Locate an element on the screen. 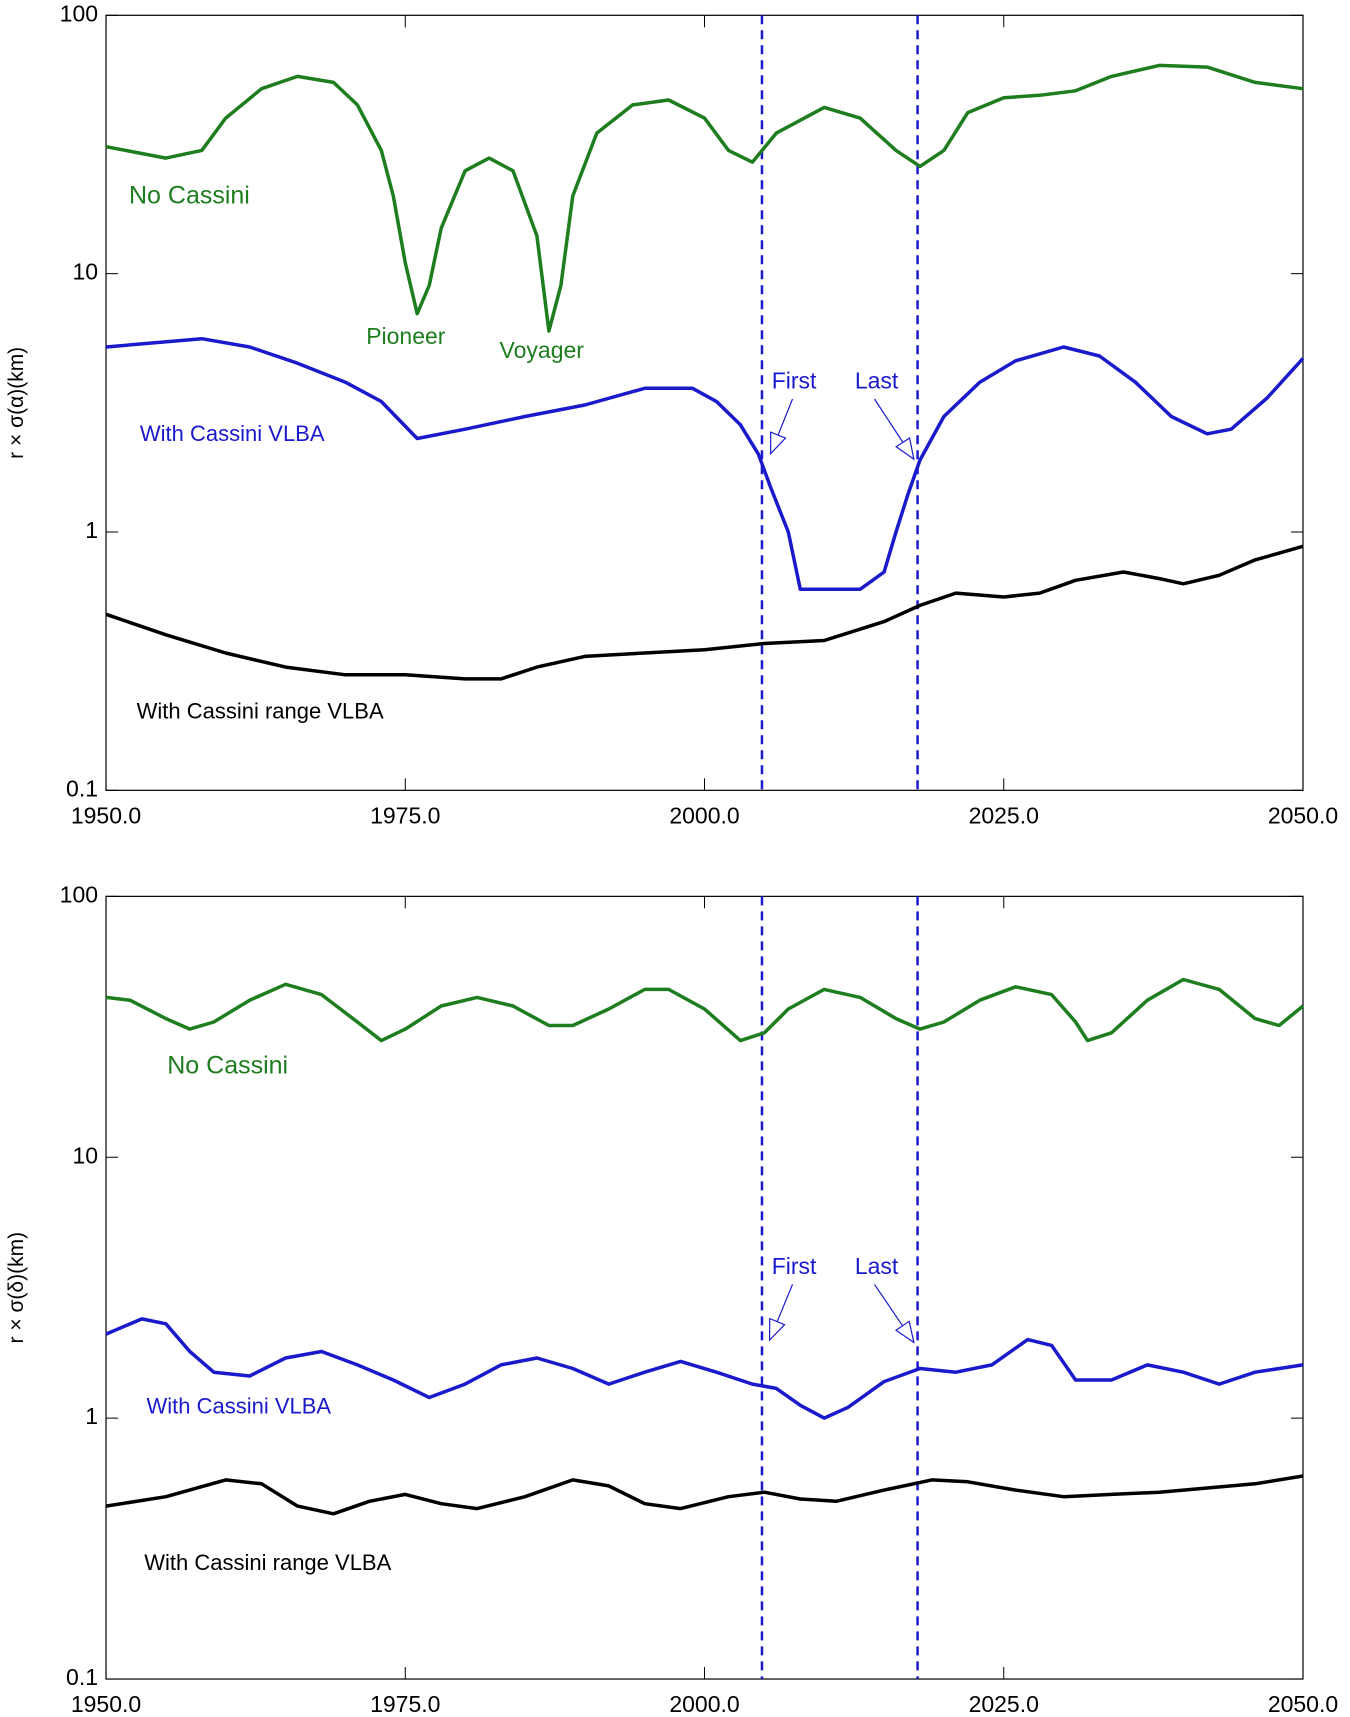  y-axis-label: r × σ(α)(km) is located at coordinates (16, 403).